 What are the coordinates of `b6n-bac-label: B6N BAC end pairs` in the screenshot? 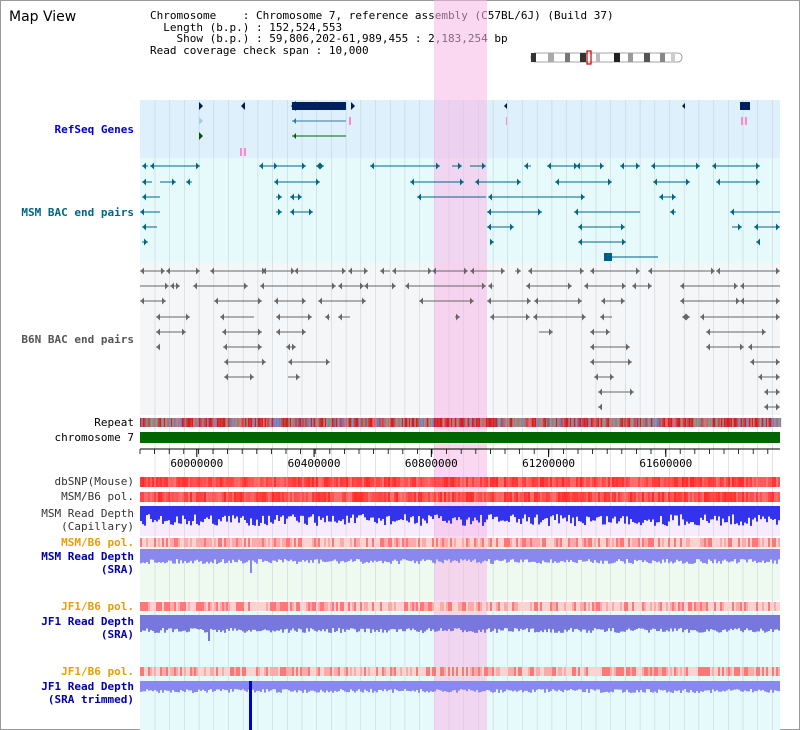 It's located at (77, 339).